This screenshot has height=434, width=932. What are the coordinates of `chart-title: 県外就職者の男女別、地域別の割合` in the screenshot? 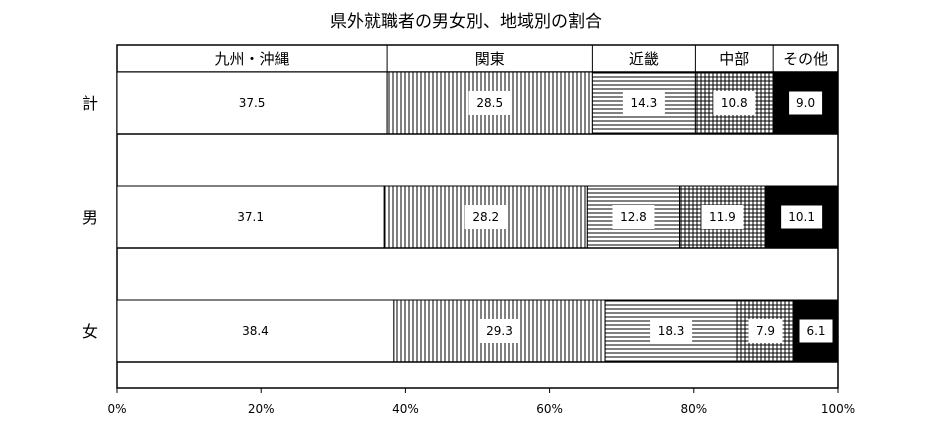 It's located at (466, 22).